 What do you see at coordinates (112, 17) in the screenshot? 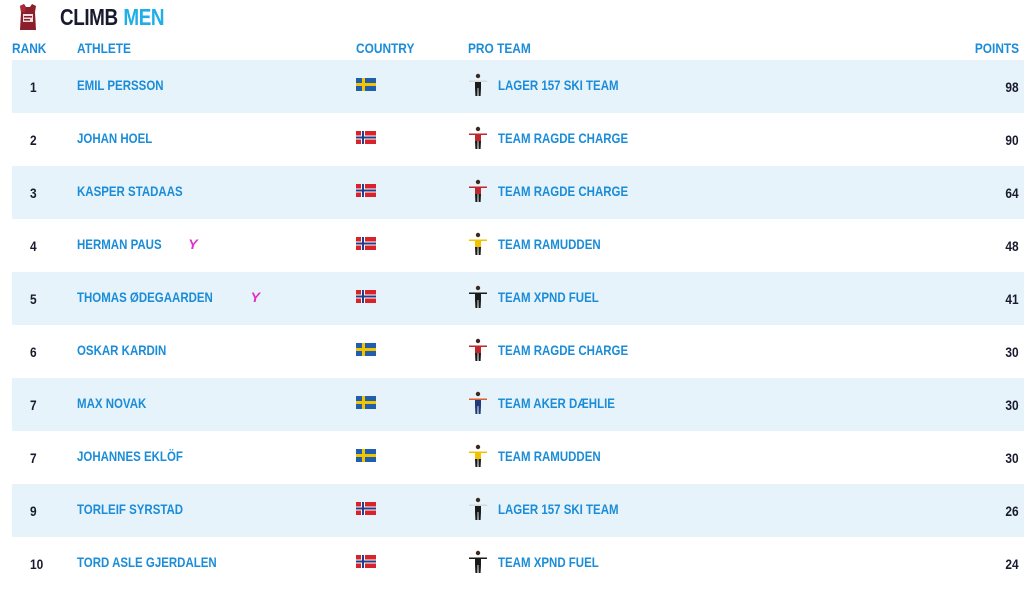
I see `page-title: CLIMB MEN` at bounding box center [112, 17].